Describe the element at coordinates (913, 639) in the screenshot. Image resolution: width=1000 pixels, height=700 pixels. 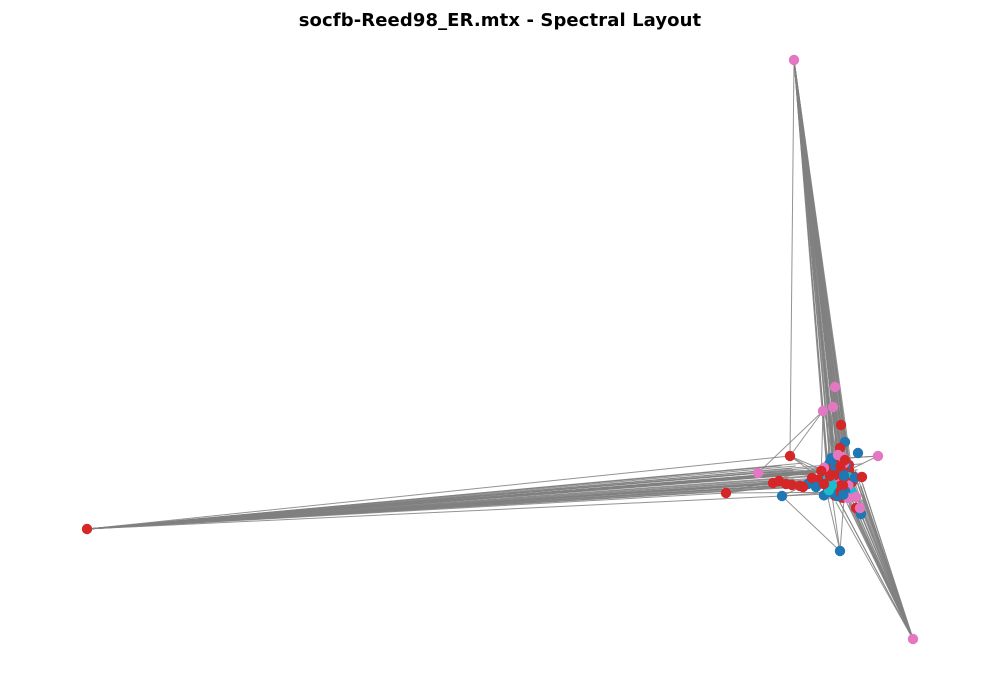
I see `outlier-node-bottom-right` at that location.